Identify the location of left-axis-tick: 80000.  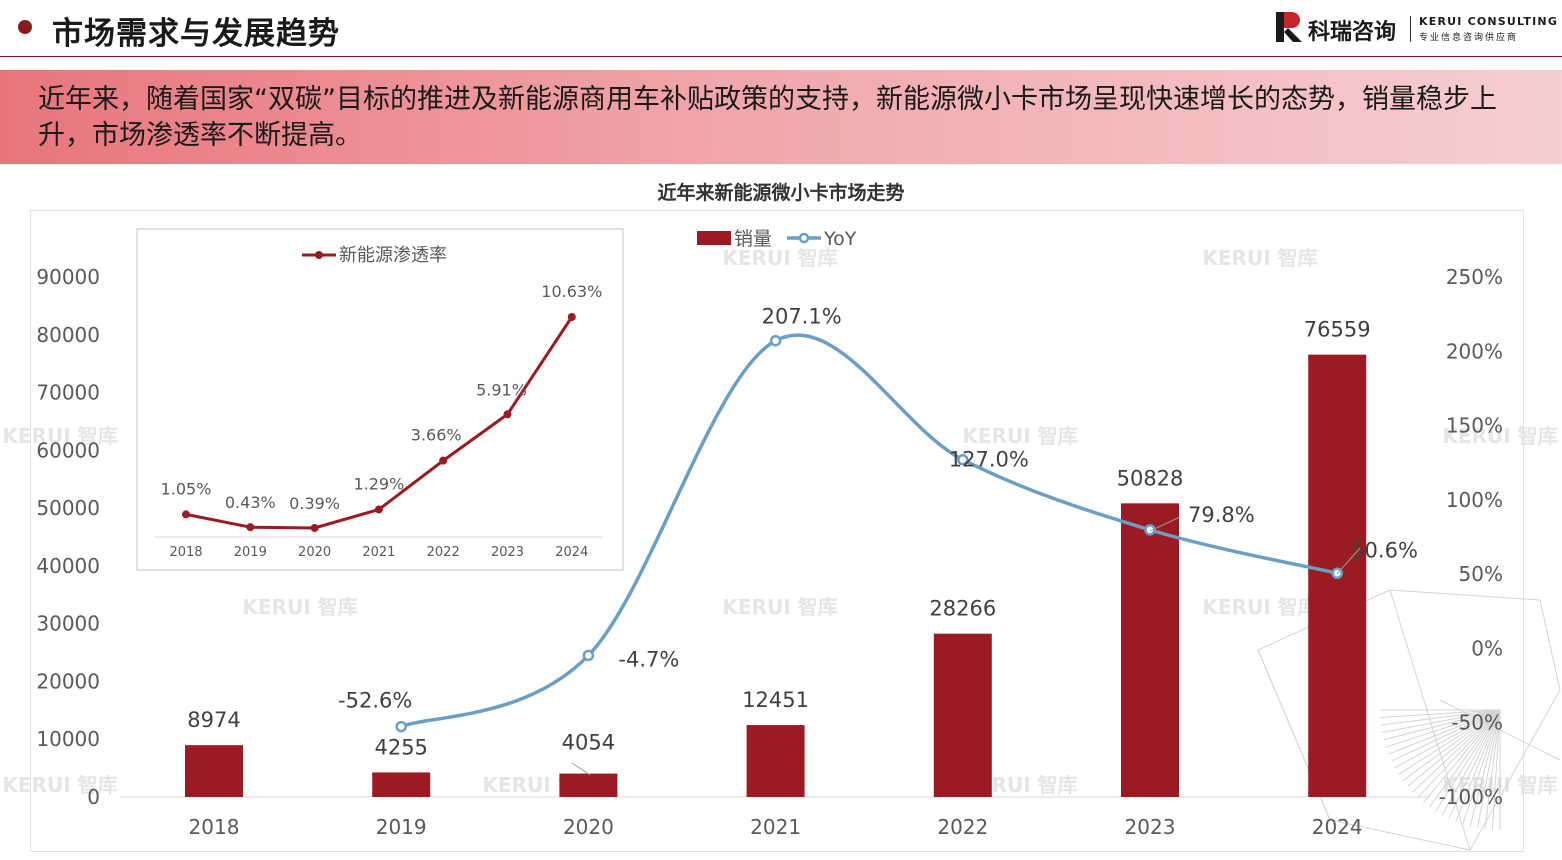
(68, 335).